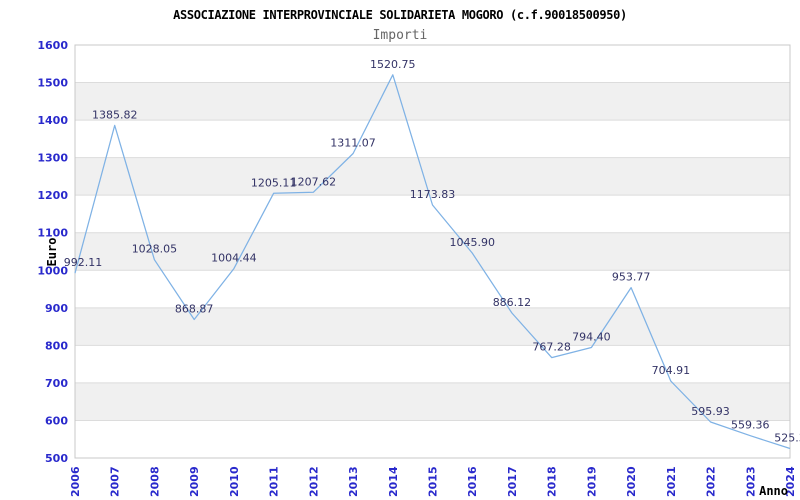 The height and width of the screenshot is (500, 800). Describe the element at coordinates (56, 383) in the screenshot. I see `y-tick-label: 700` at that location.